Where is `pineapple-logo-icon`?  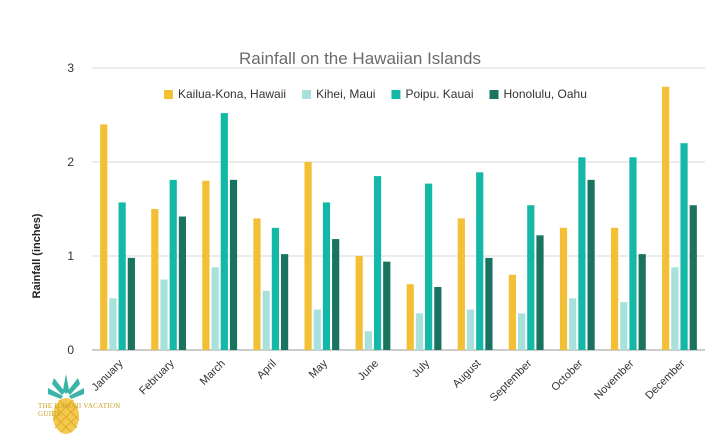
pineapple-logo-icon is located at coordinates (66, 404).